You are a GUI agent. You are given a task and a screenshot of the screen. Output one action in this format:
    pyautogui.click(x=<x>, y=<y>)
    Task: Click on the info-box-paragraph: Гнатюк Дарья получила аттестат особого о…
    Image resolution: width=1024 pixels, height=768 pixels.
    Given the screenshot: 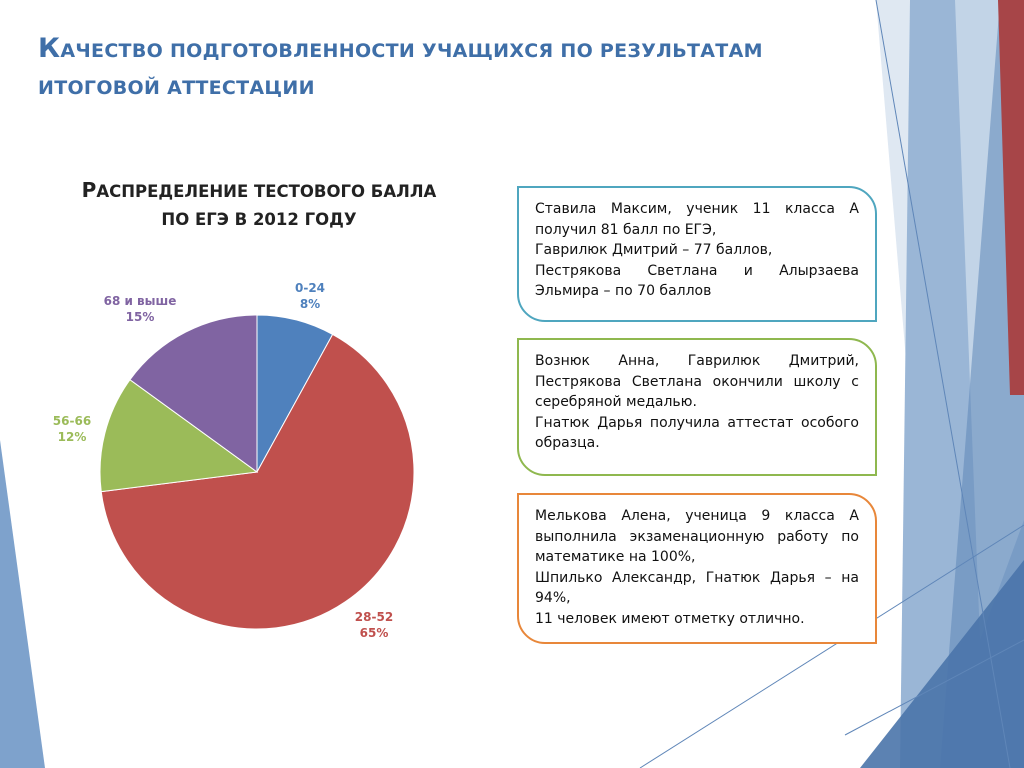 What is the action you would take?
    pyautogui.click(x=697, y=433)
    